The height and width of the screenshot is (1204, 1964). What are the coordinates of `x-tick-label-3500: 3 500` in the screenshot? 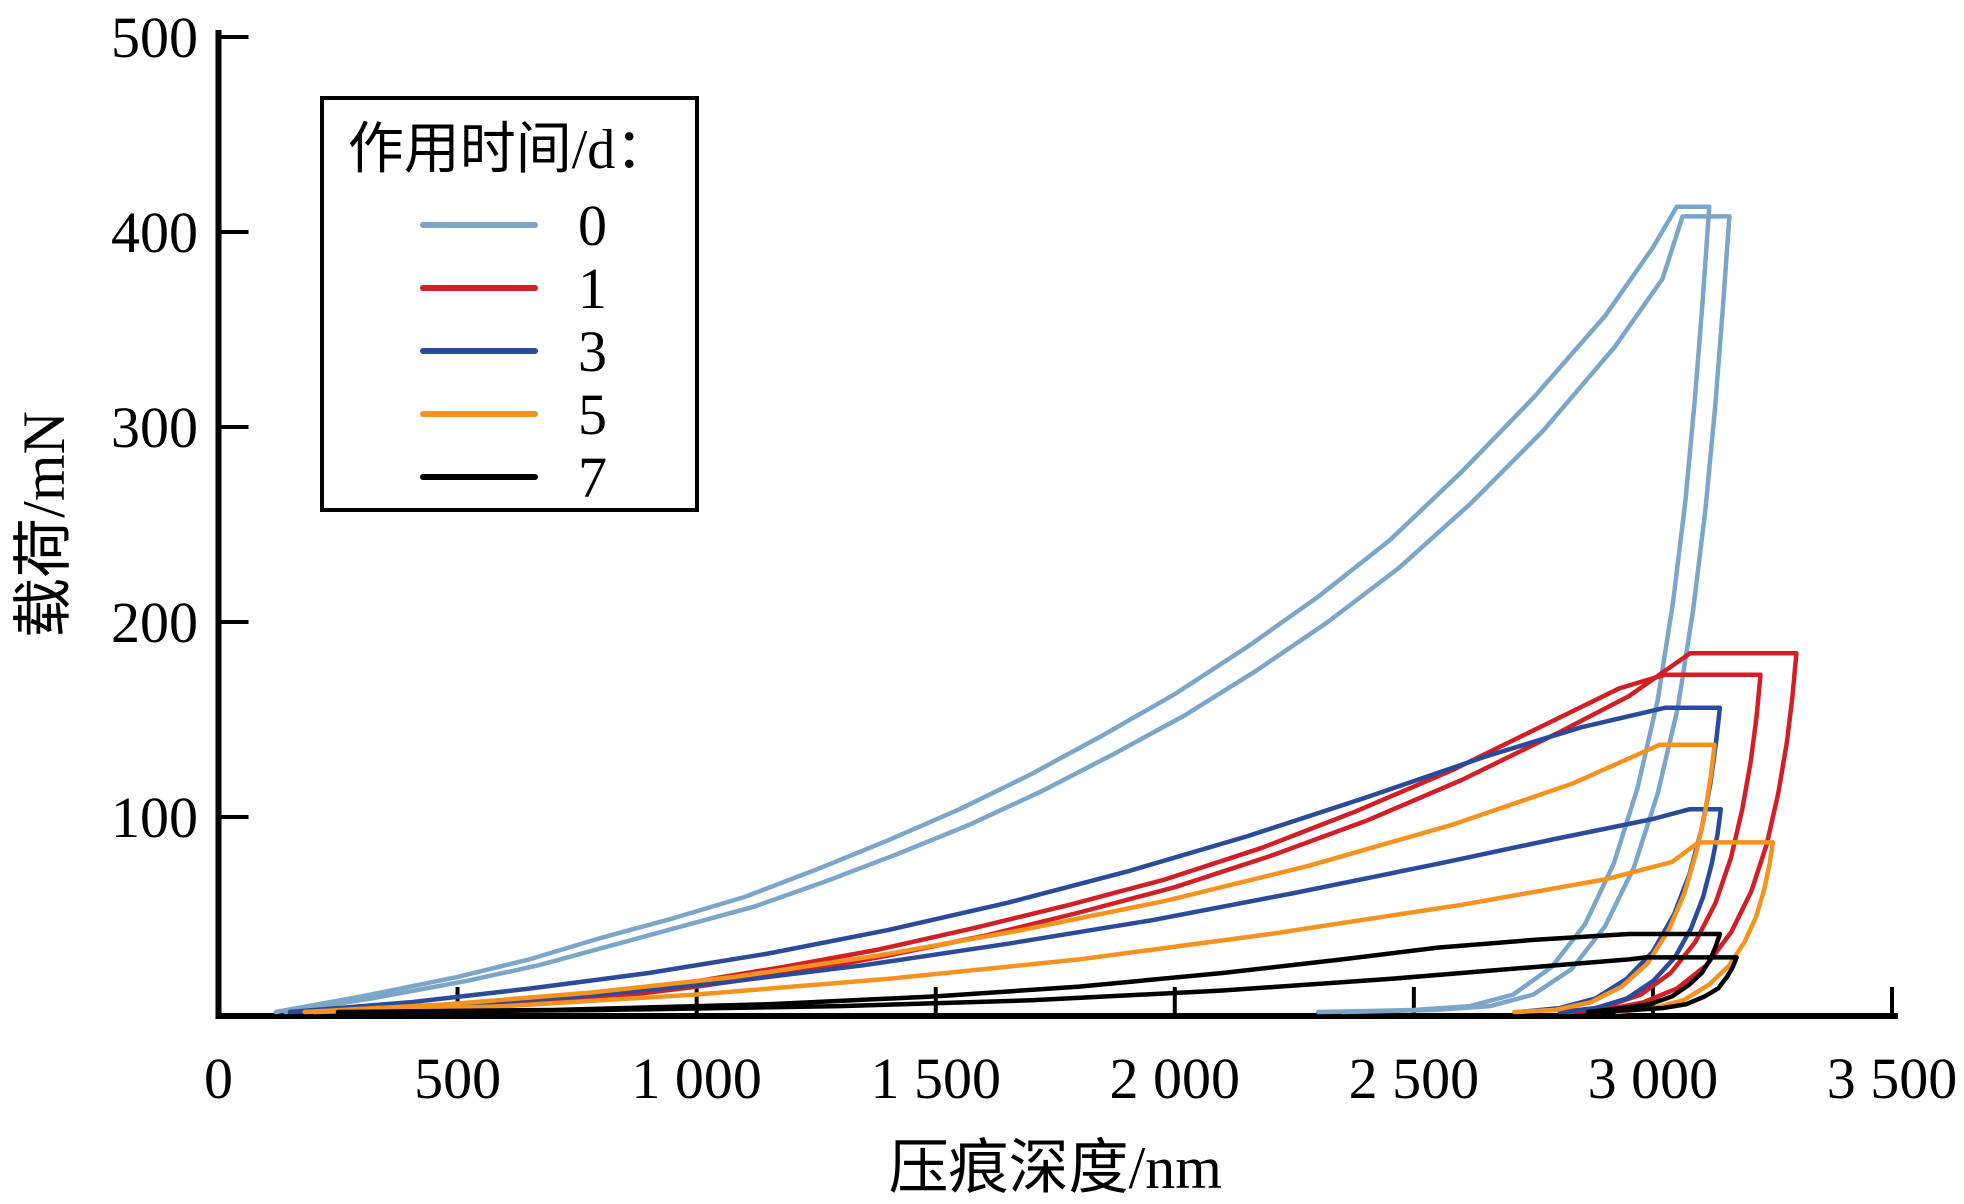 It's located at (1892, 1078).